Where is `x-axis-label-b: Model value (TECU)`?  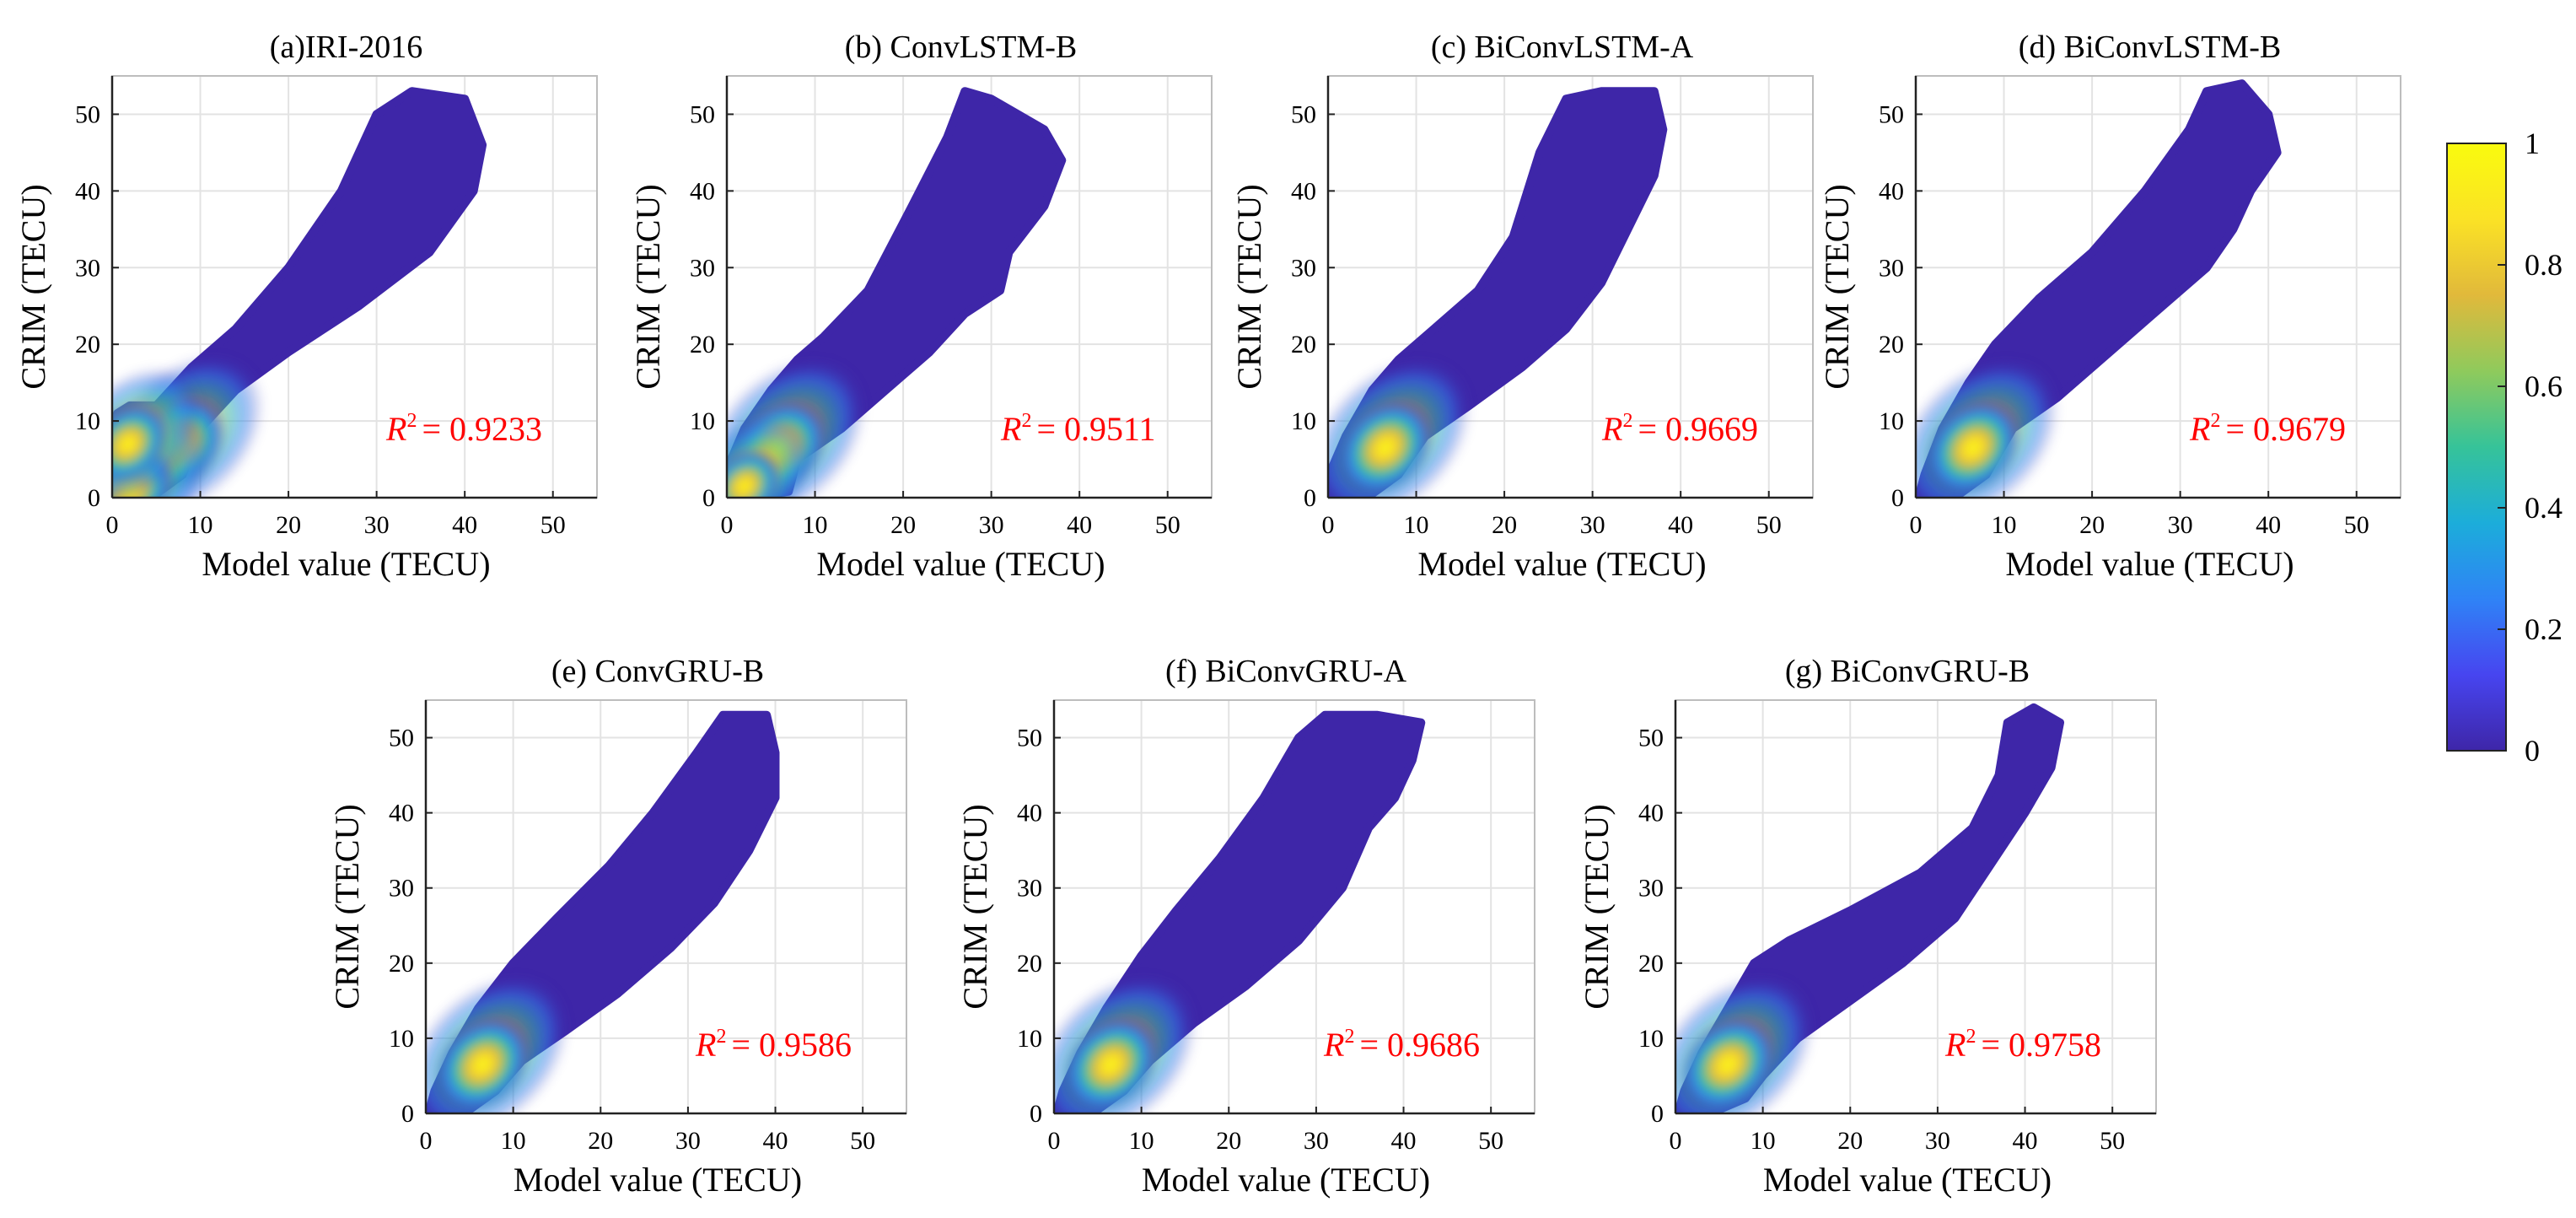 x-axis-label-b: Model value (TECU) is located at coordinates (960, 564).